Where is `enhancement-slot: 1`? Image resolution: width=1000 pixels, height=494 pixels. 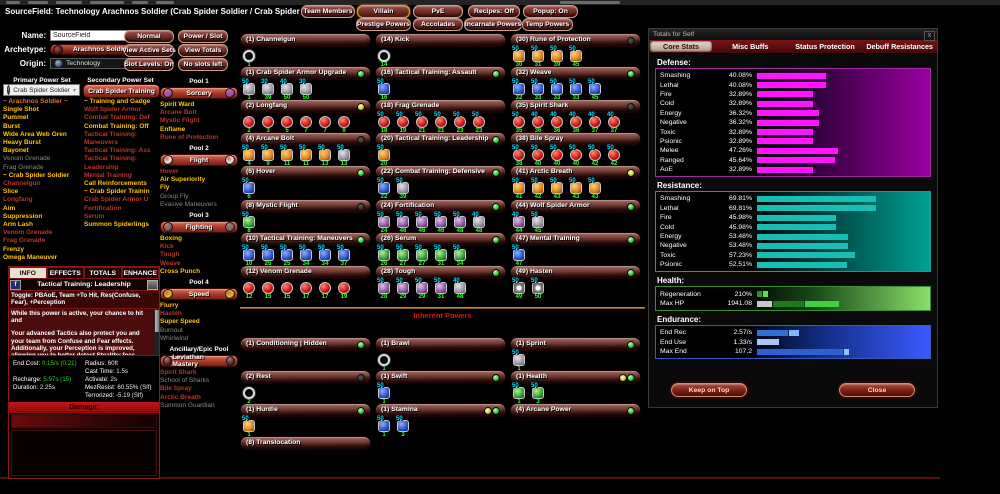 enhancement-slot: 1 is located at coordinates (384, 363).